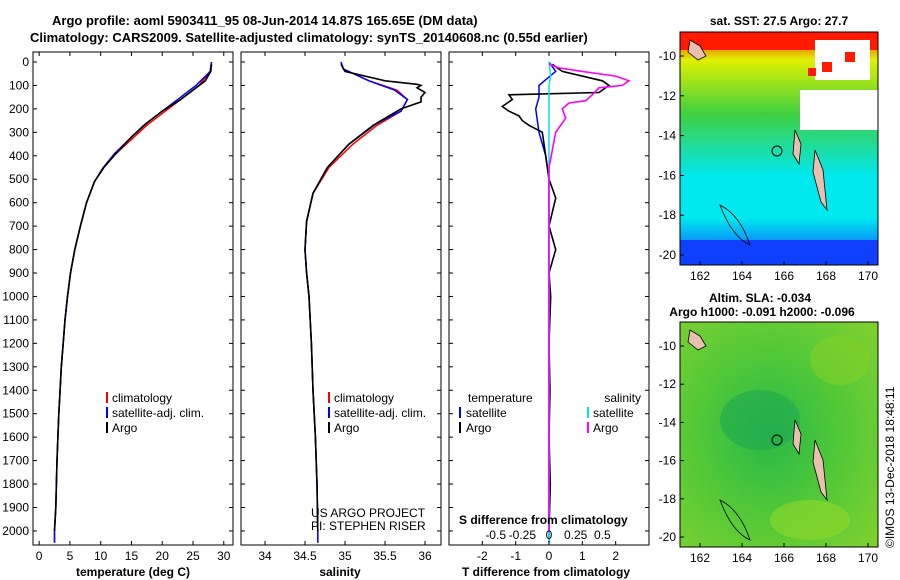 The image size is (900, 580). Describe the element at coordinates (543, 520) in the screenshot. I see `s-difference-label: S difference from climatology` at that location.